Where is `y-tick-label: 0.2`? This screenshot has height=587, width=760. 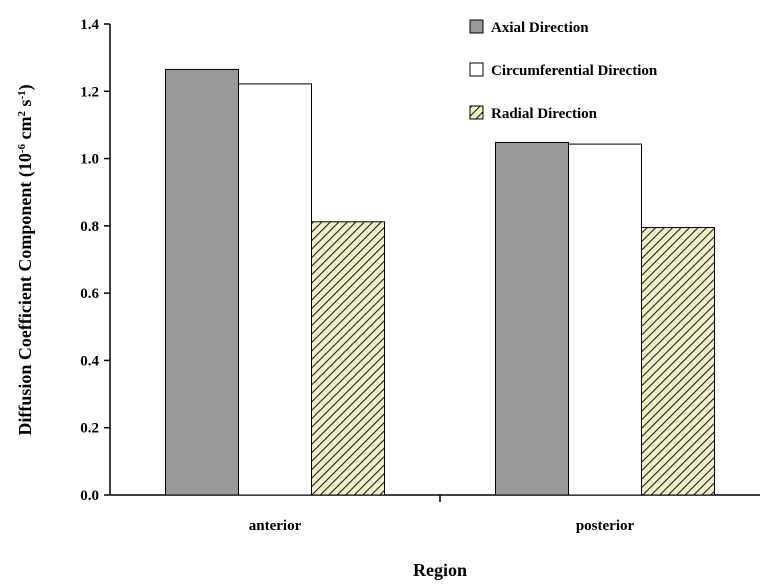
y-tick-label: 0.2 is located at coordinates (89, 429).